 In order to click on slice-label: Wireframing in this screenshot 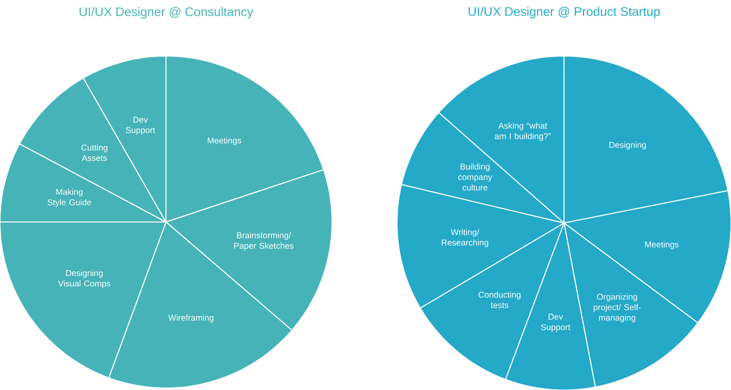, I will do `click(191, 318)`.